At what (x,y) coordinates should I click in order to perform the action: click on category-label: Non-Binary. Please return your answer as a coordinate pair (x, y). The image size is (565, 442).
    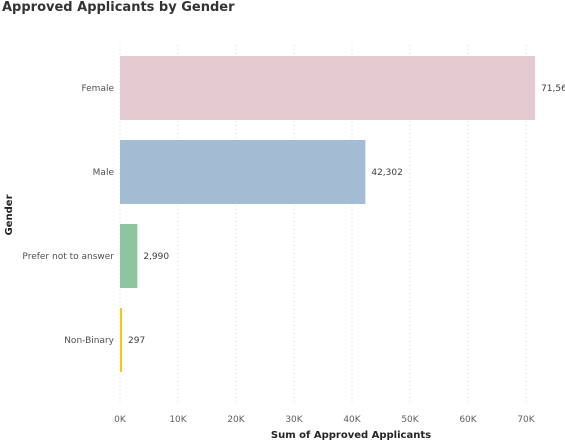
    Looking at the image, I should click on (89, 341).